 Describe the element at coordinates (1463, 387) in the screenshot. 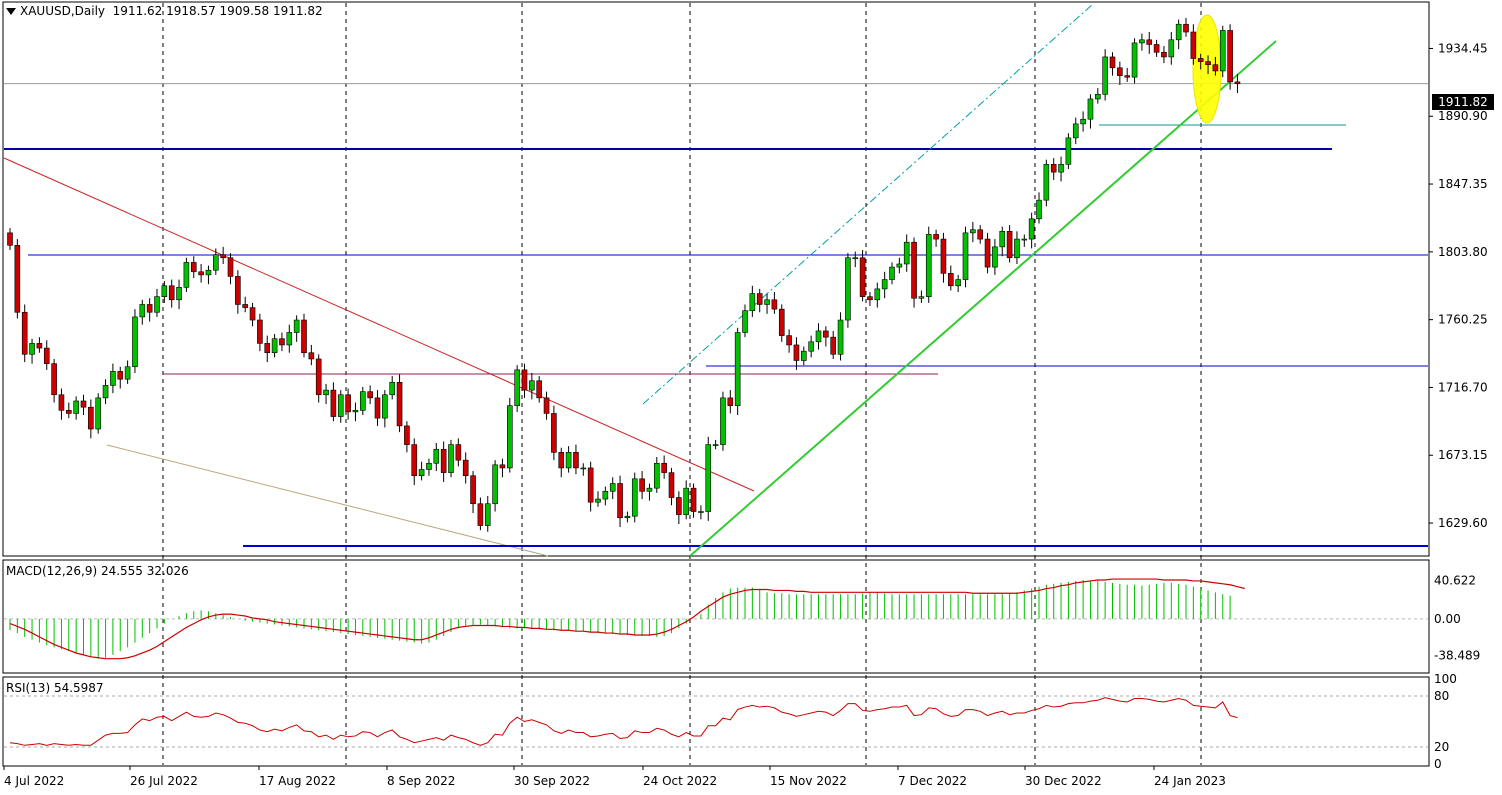

I see `y-tick-label: 1716.70` at that location.